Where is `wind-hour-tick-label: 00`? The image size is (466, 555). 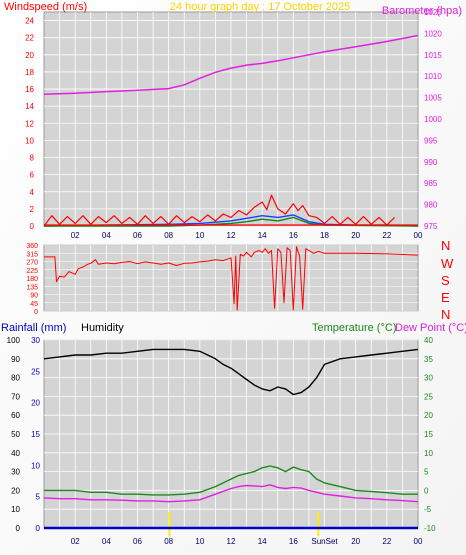 wind-hour-tick-label: 00 is located at coordinates (418, 235).